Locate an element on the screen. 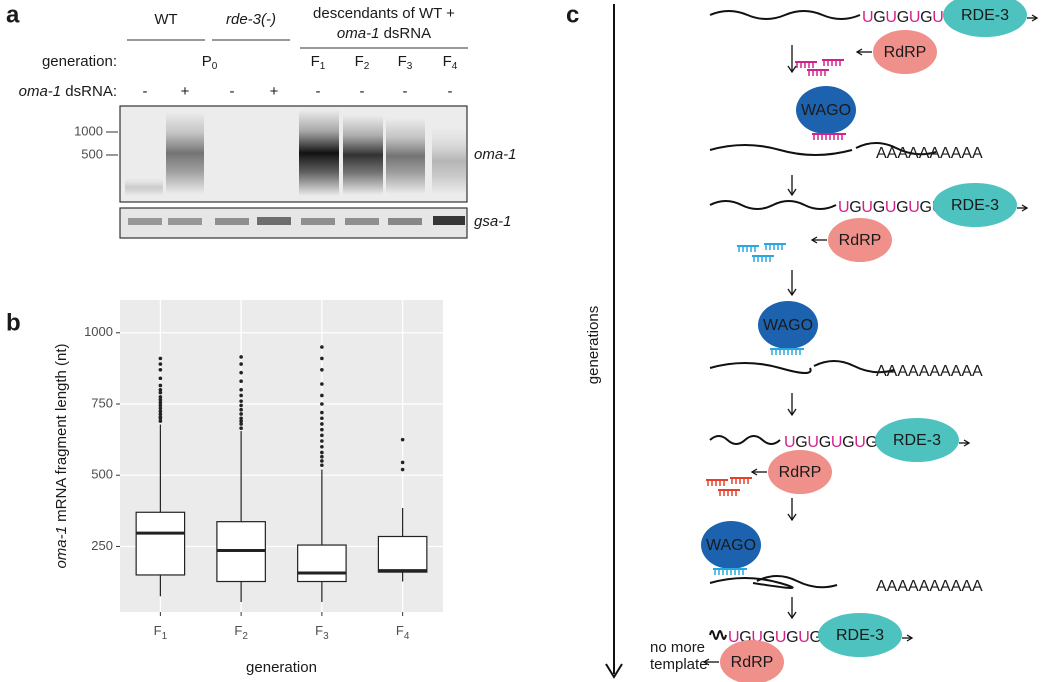 The image size is (1050, 682). rdrp is located at coordinates (752, 661).